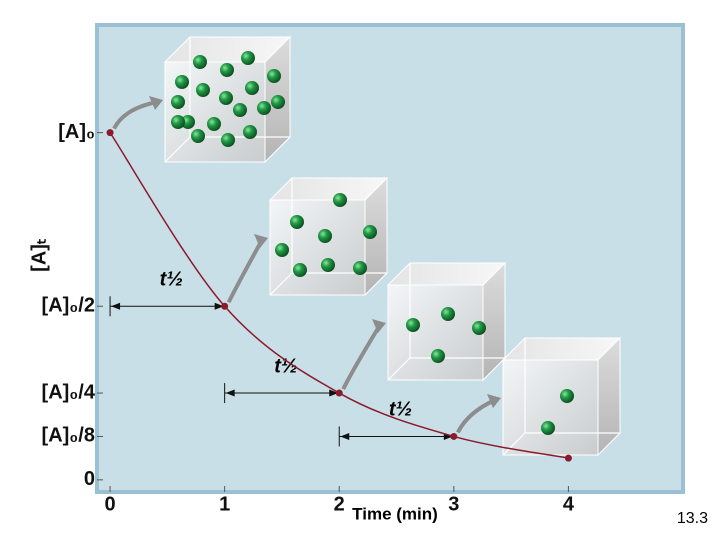  I want to click on x-tick-label: 1, so click(224, 504).